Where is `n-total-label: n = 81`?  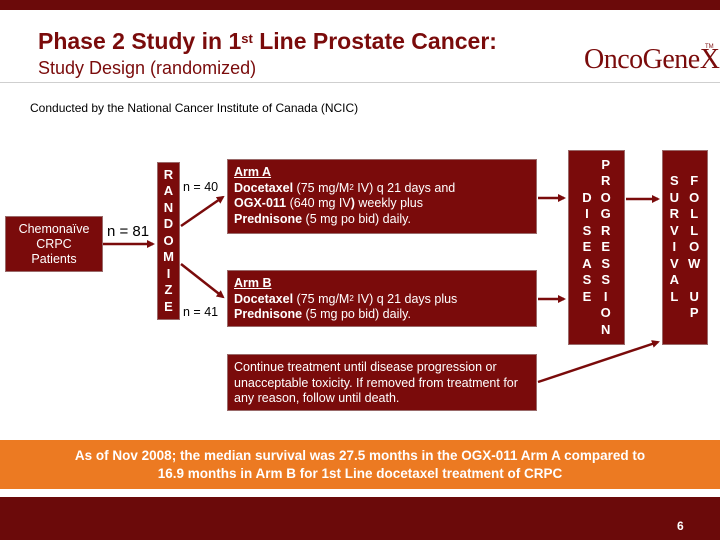
n-total-label: n = 81 is located at coordinates (128, 231).